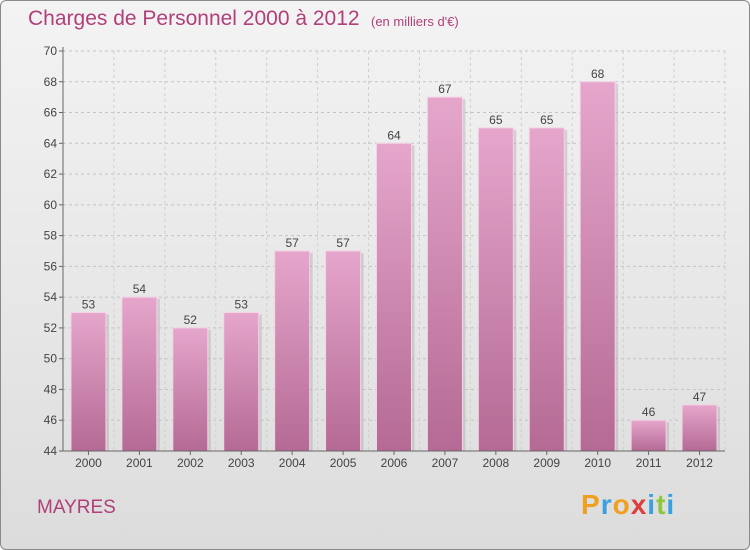 This screenshot has width=750, height=550. What do you see at coordinates (190, 463) in the screenshot?
I see `x-tick-label: 2002` at bounding box center [190, 463].